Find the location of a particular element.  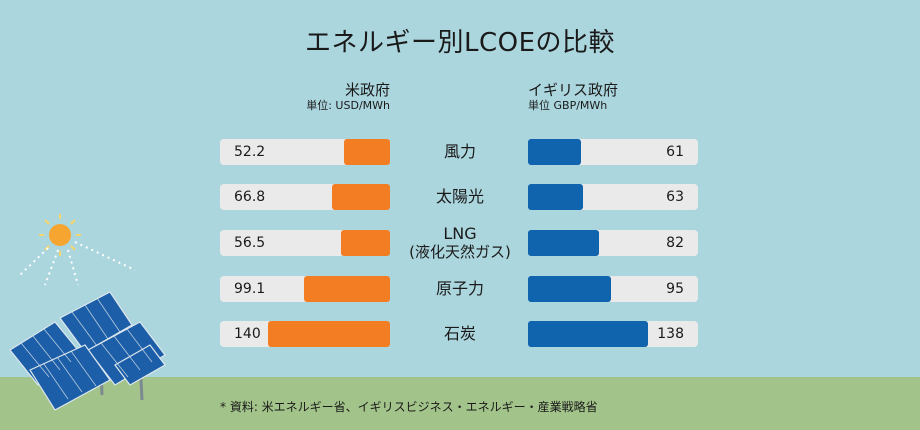

uk-unit: 単位 GBP/MWh is located at coordinates (568, 105).